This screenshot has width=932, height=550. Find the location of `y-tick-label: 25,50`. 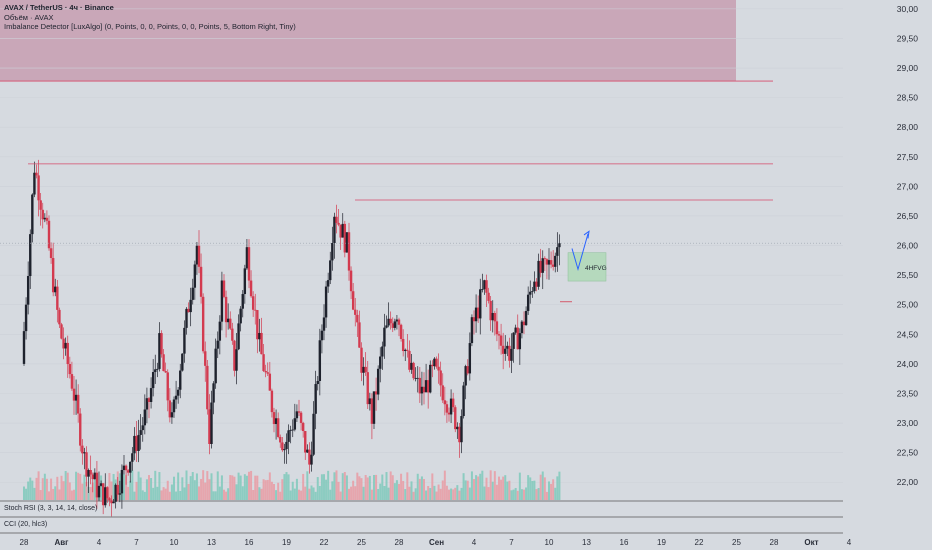

y-tick-label: 25,50 is located at coordinates (908, 275).